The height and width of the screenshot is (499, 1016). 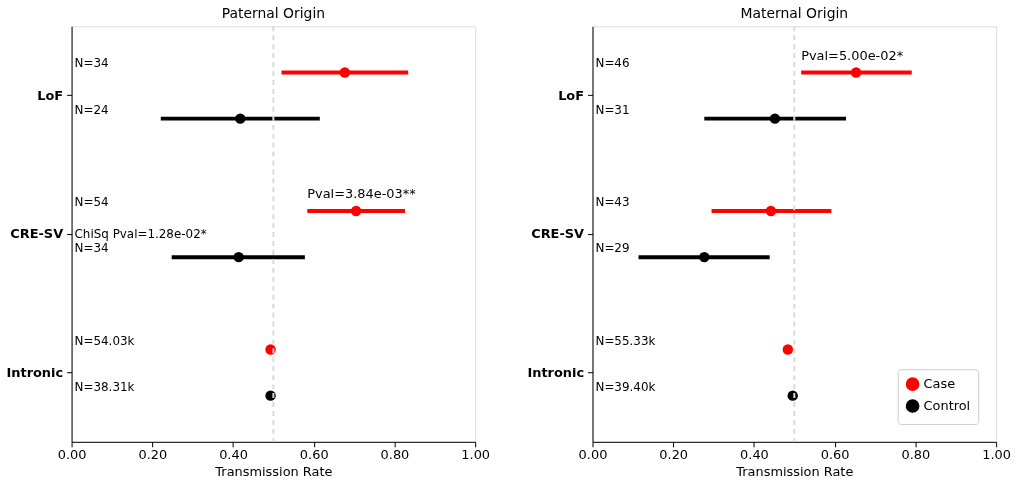 I want to click on annotation: Pval=5.00e-02*, so click(x=852, y=55).